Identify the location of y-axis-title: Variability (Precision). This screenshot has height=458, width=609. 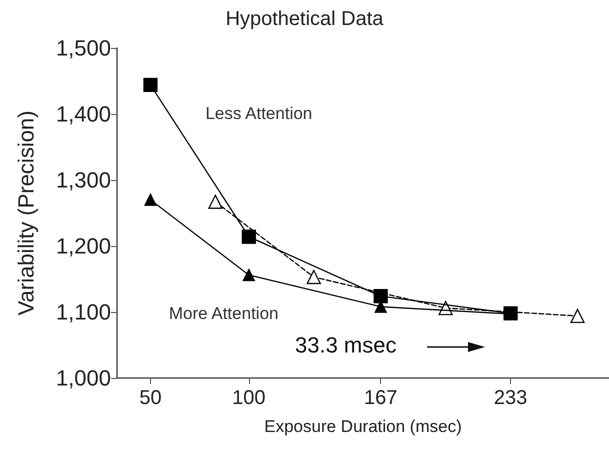
(26, 213).